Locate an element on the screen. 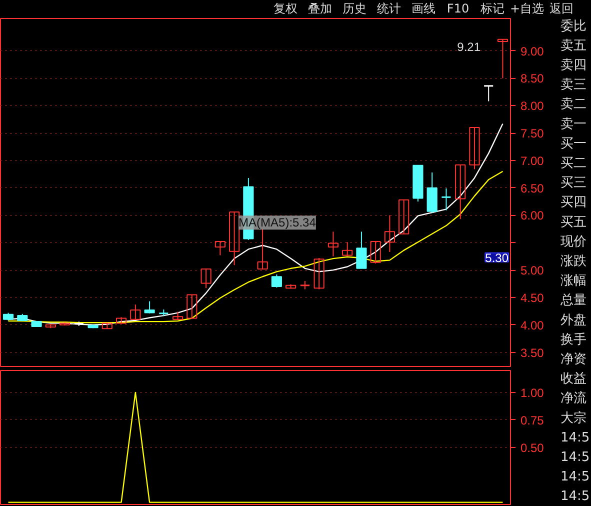  text: 标记 is located at coordinates (492, 9).